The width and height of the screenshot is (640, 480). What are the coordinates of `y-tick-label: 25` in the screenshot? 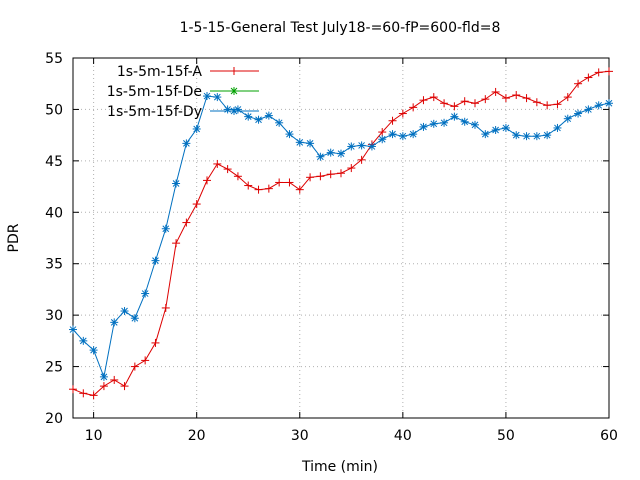 It's located at (54, 368).